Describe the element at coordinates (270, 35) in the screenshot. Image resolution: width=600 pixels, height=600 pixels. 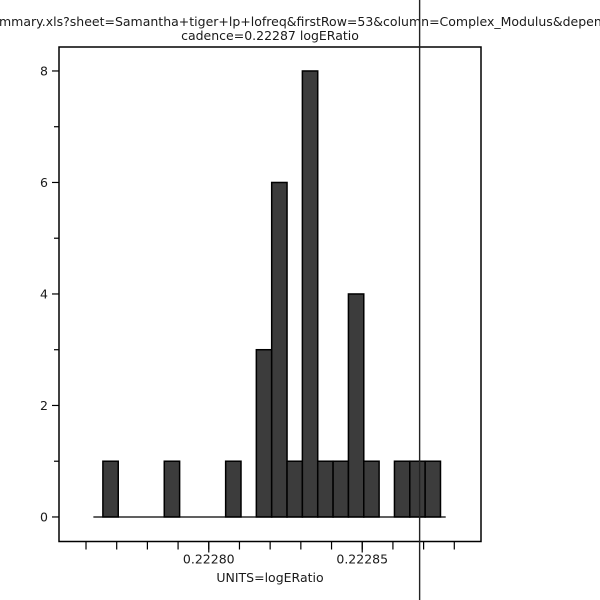
I see `chart-title-cadence: cadence=0.22287 logERatio` at that location.